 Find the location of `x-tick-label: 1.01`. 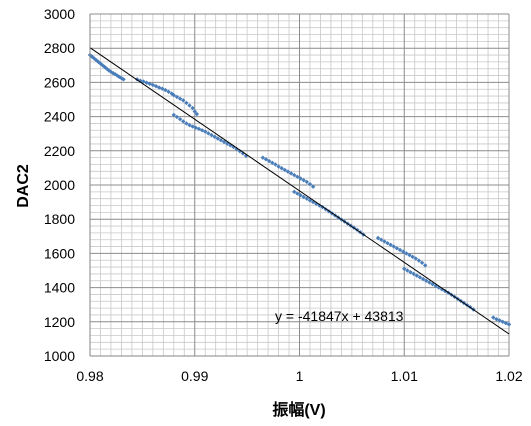

x-tick-label: 1.01 is located at coordinates (404, 376).